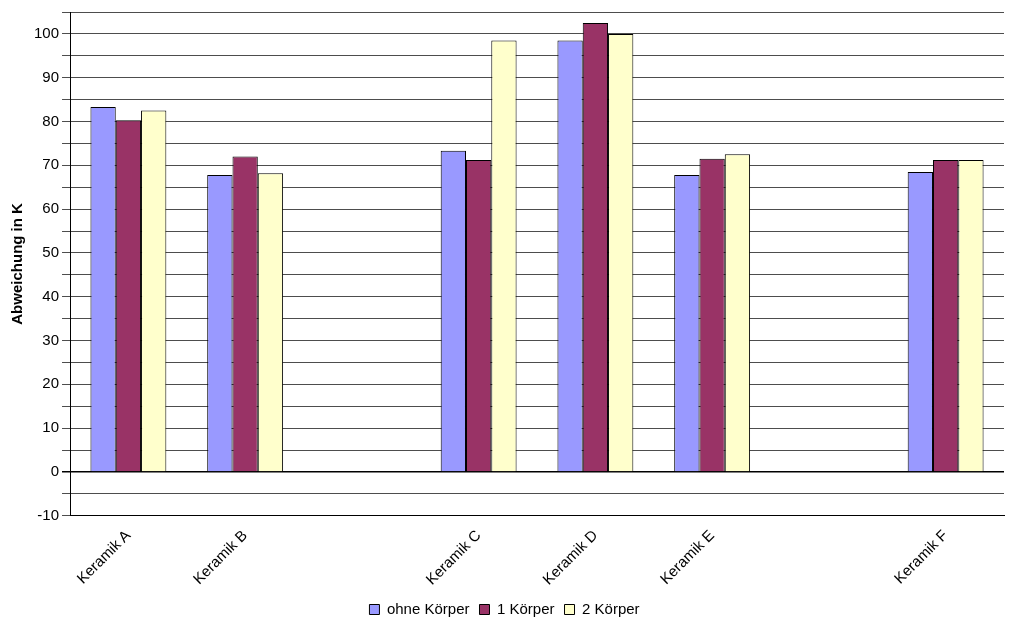 The image size is (1024, 632). What do you see at coordinates (51, 427) in the screenshot?
I see `y-tick-label: 10` at bounding box center [51, 427].